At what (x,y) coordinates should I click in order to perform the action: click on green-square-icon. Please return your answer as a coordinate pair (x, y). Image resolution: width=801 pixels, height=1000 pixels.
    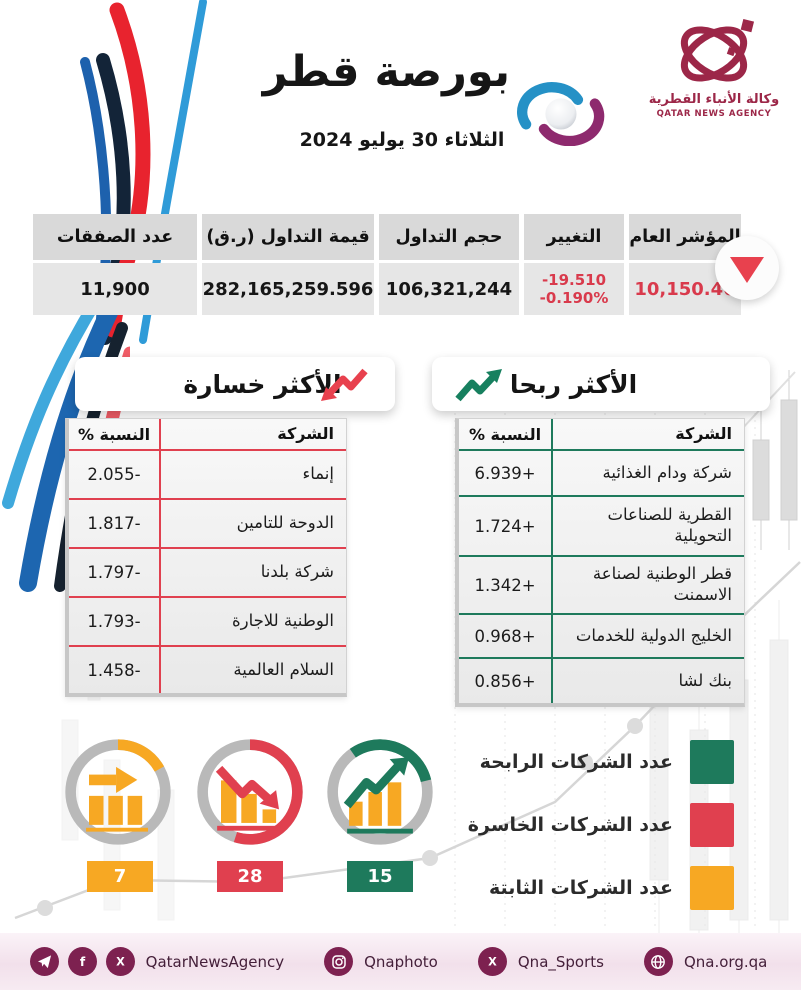
    Looking at the image, I should click on (712, 762).